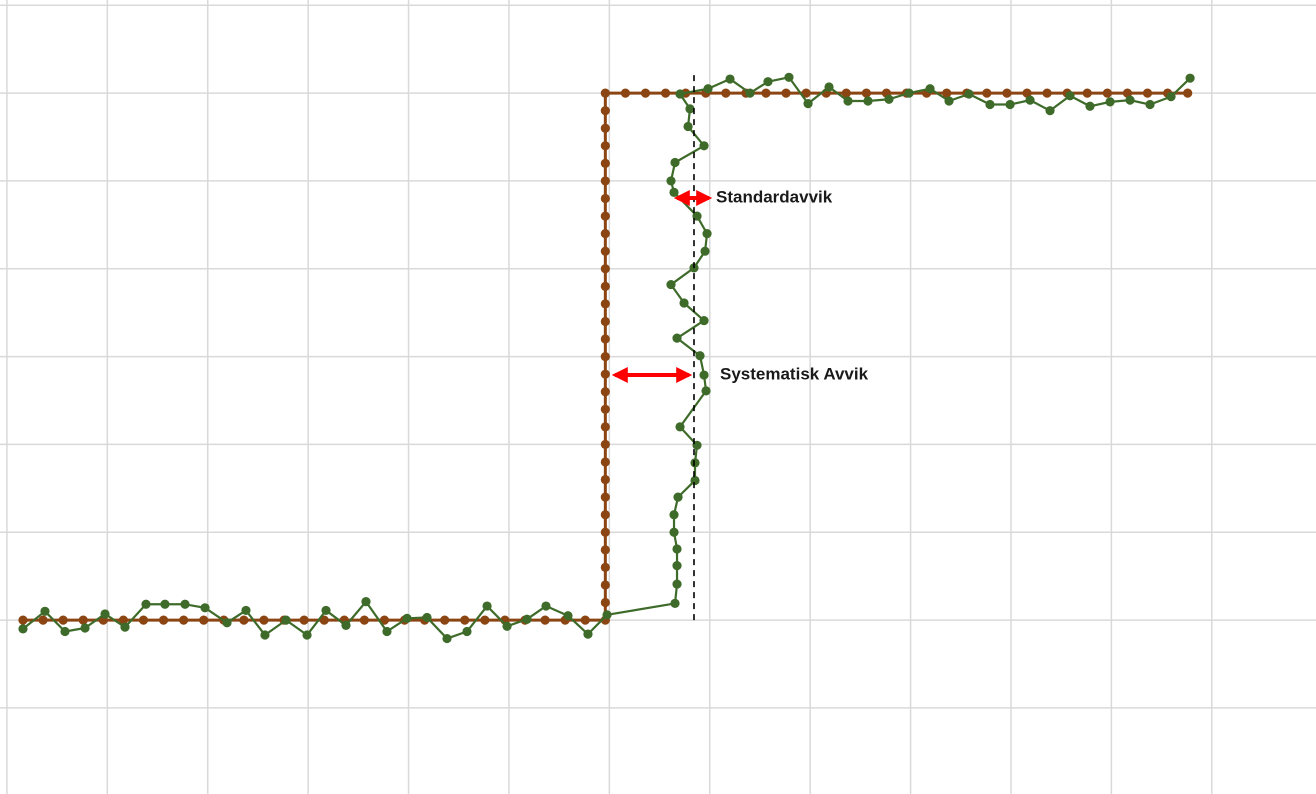  I want to click on annotations: Standardavvik Systematisk Avvik, so click(740, 285).